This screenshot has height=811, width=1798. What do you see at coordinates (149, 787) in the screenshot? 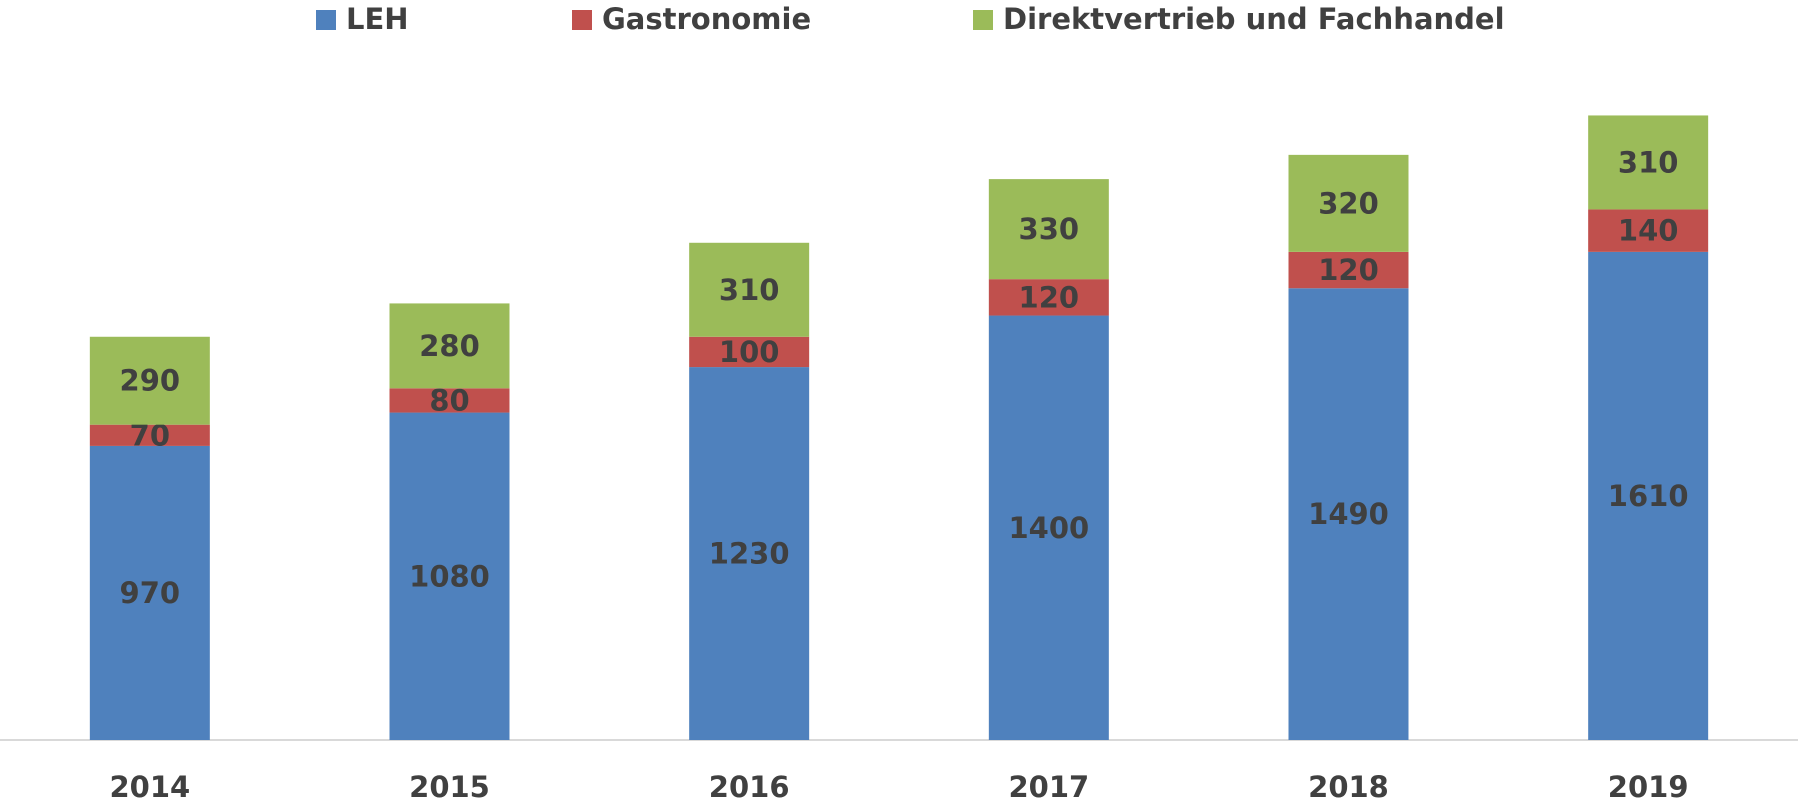
I see `x-tick-label: 2014` at bounding box center [149, 787].